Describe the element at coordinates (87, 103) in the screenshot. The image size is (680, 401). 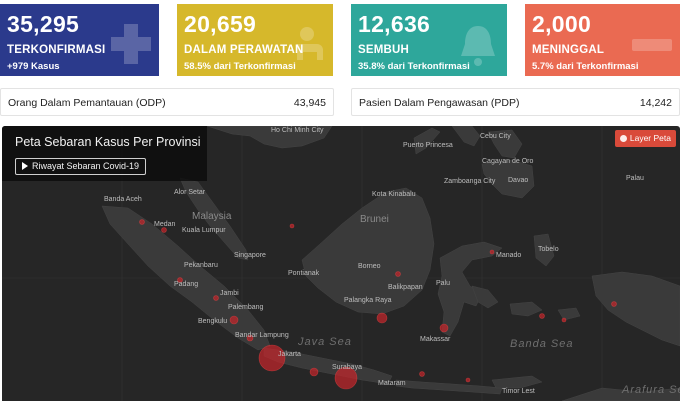
I see `odp-label: Orang Dalam Pemantauan (ODP)` at that location.